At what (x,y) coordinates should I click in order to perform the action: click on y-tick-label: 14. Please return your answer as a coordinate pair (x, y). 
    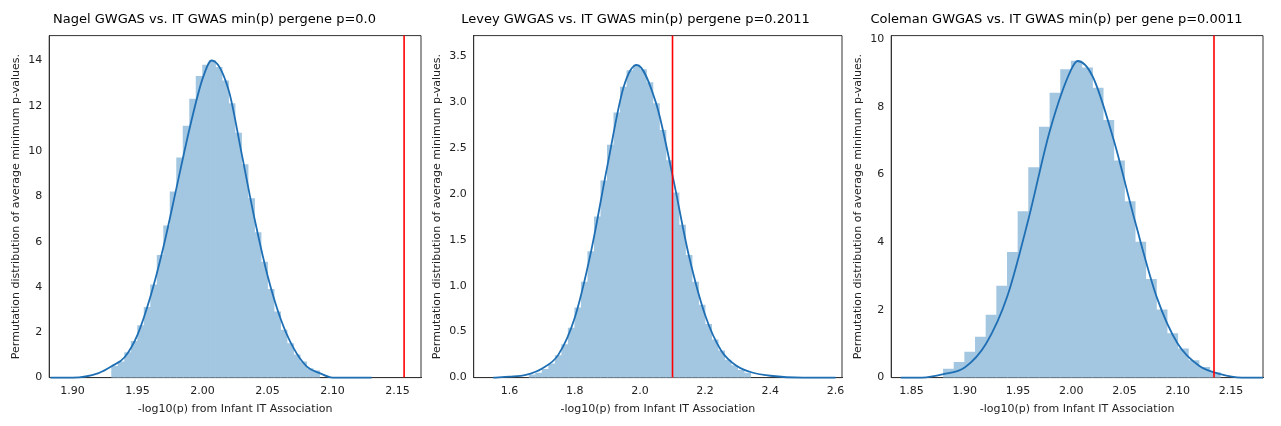
    Looking at the image, I should click on (35, 60).